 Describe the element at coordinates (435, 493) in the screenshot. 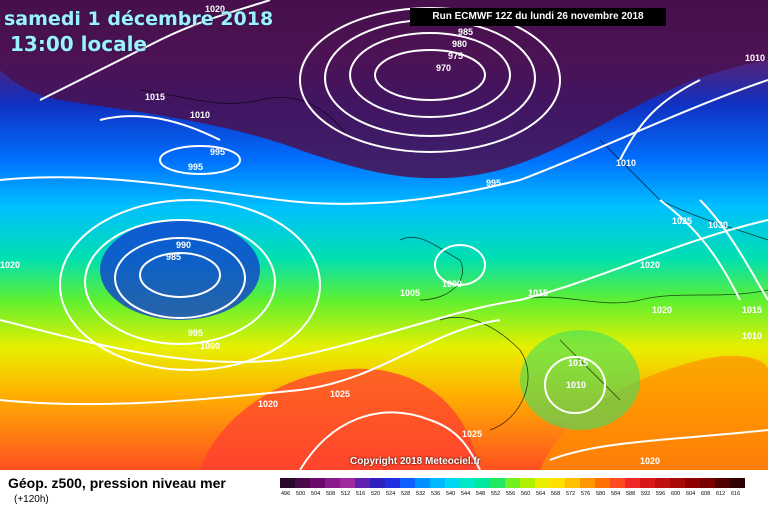

I see `legend-label: 536` at that location.